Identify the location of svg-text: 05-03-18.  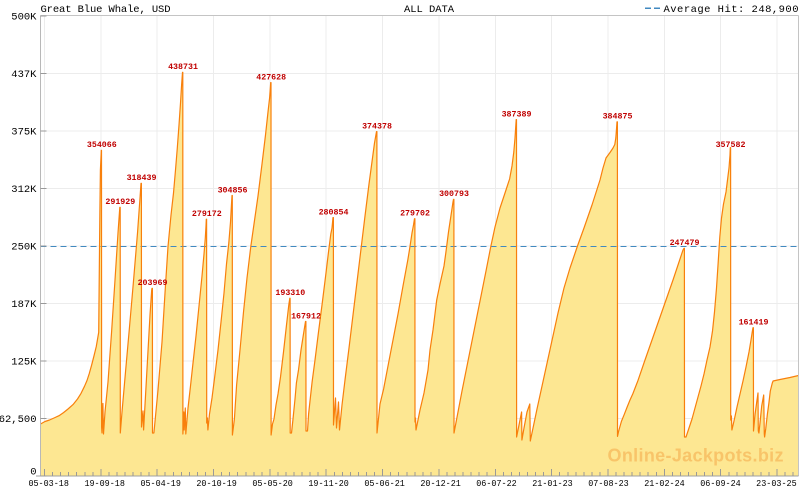
(48, 484).